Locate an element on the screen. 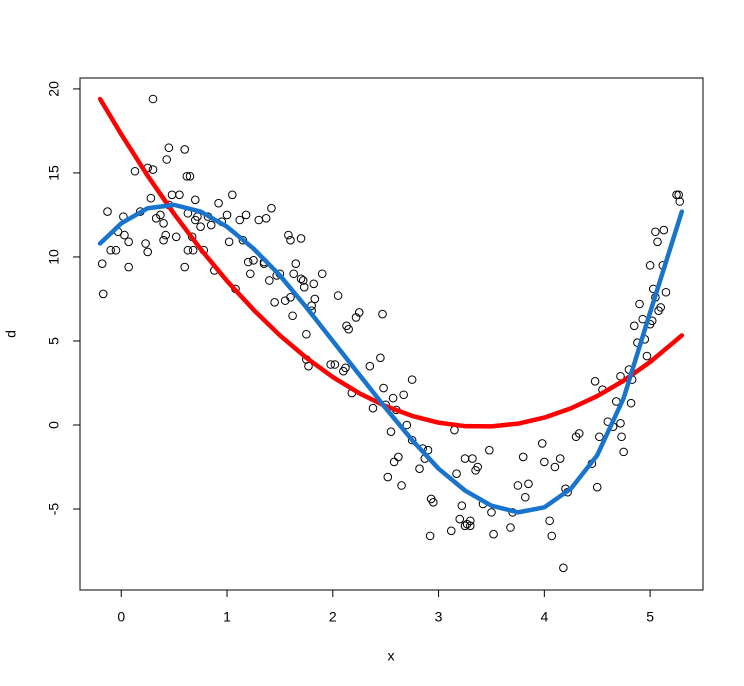 The width and height of the screenshot is (744, 686). x-tick-label: 2 is located at coordinates (333, 617).